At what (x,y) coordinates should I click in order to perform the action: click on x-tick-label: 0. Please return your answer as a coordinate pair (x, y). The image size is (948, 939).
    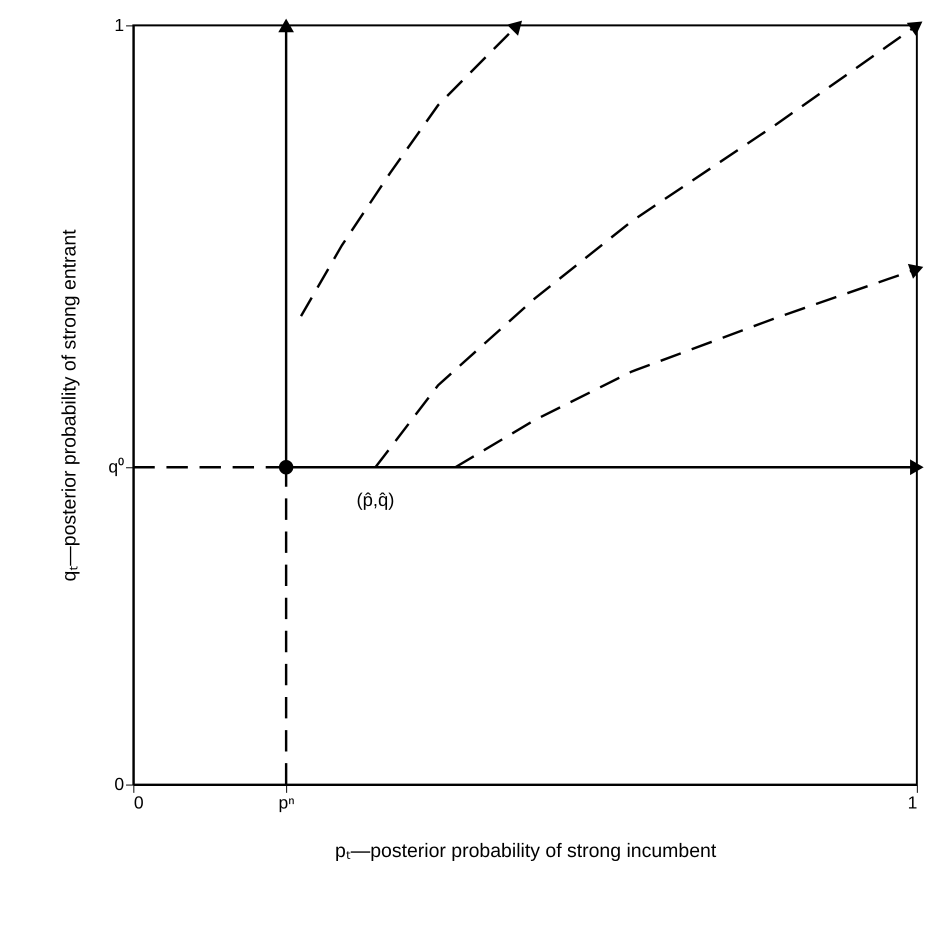
    Looking at the image, I should click on (139, 802).